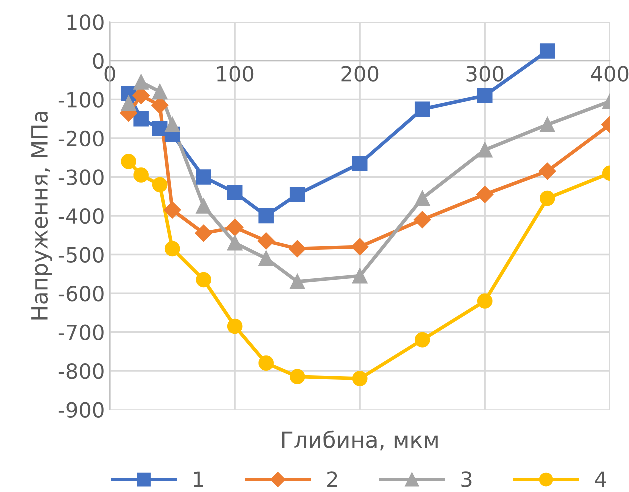 The height and width of the screenshot is (492, 629). I want to click on y-tick-label: -700, so click(81, 332).